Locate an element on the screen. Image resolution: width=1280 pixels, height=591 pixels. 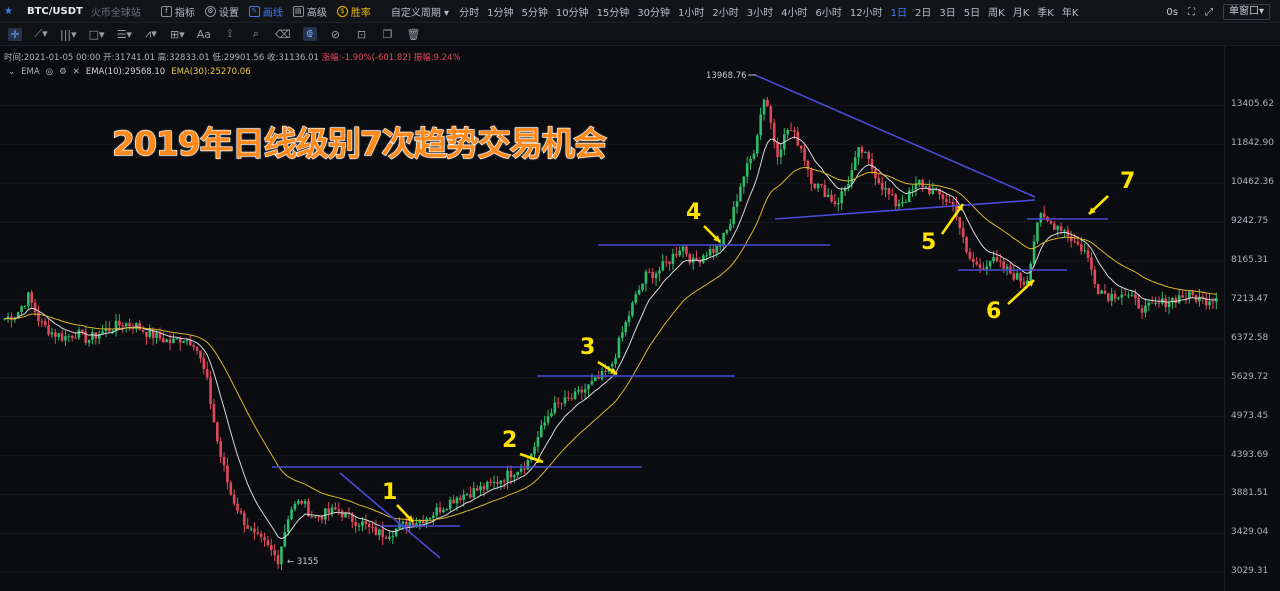
custom-period-dropdown: 自定义周期 ▾ is located at coordinates (420, 13).